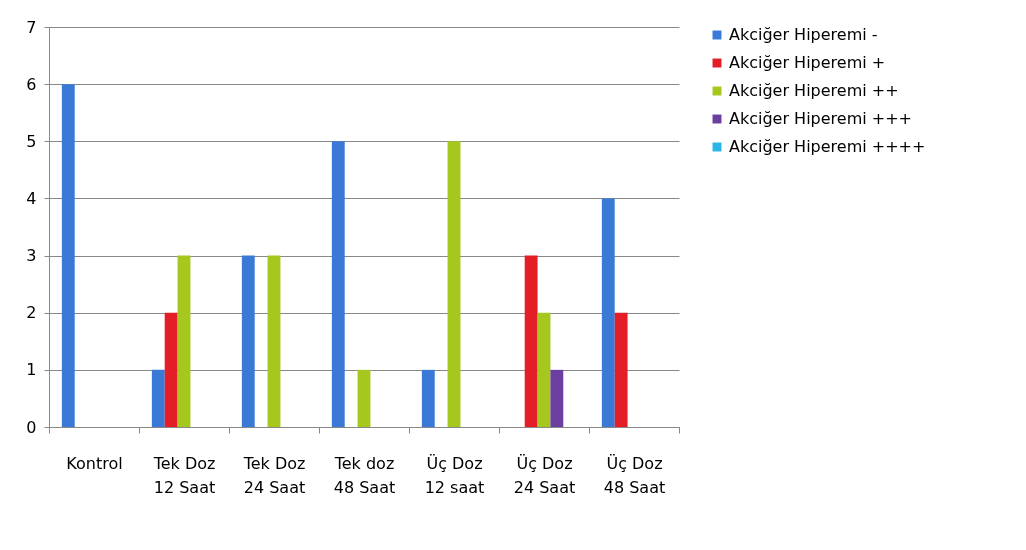  Describe the element at coordinates (364, 475) in the screenshot. I see `x-tick-label: Tek doz 48 Saat` at that location.